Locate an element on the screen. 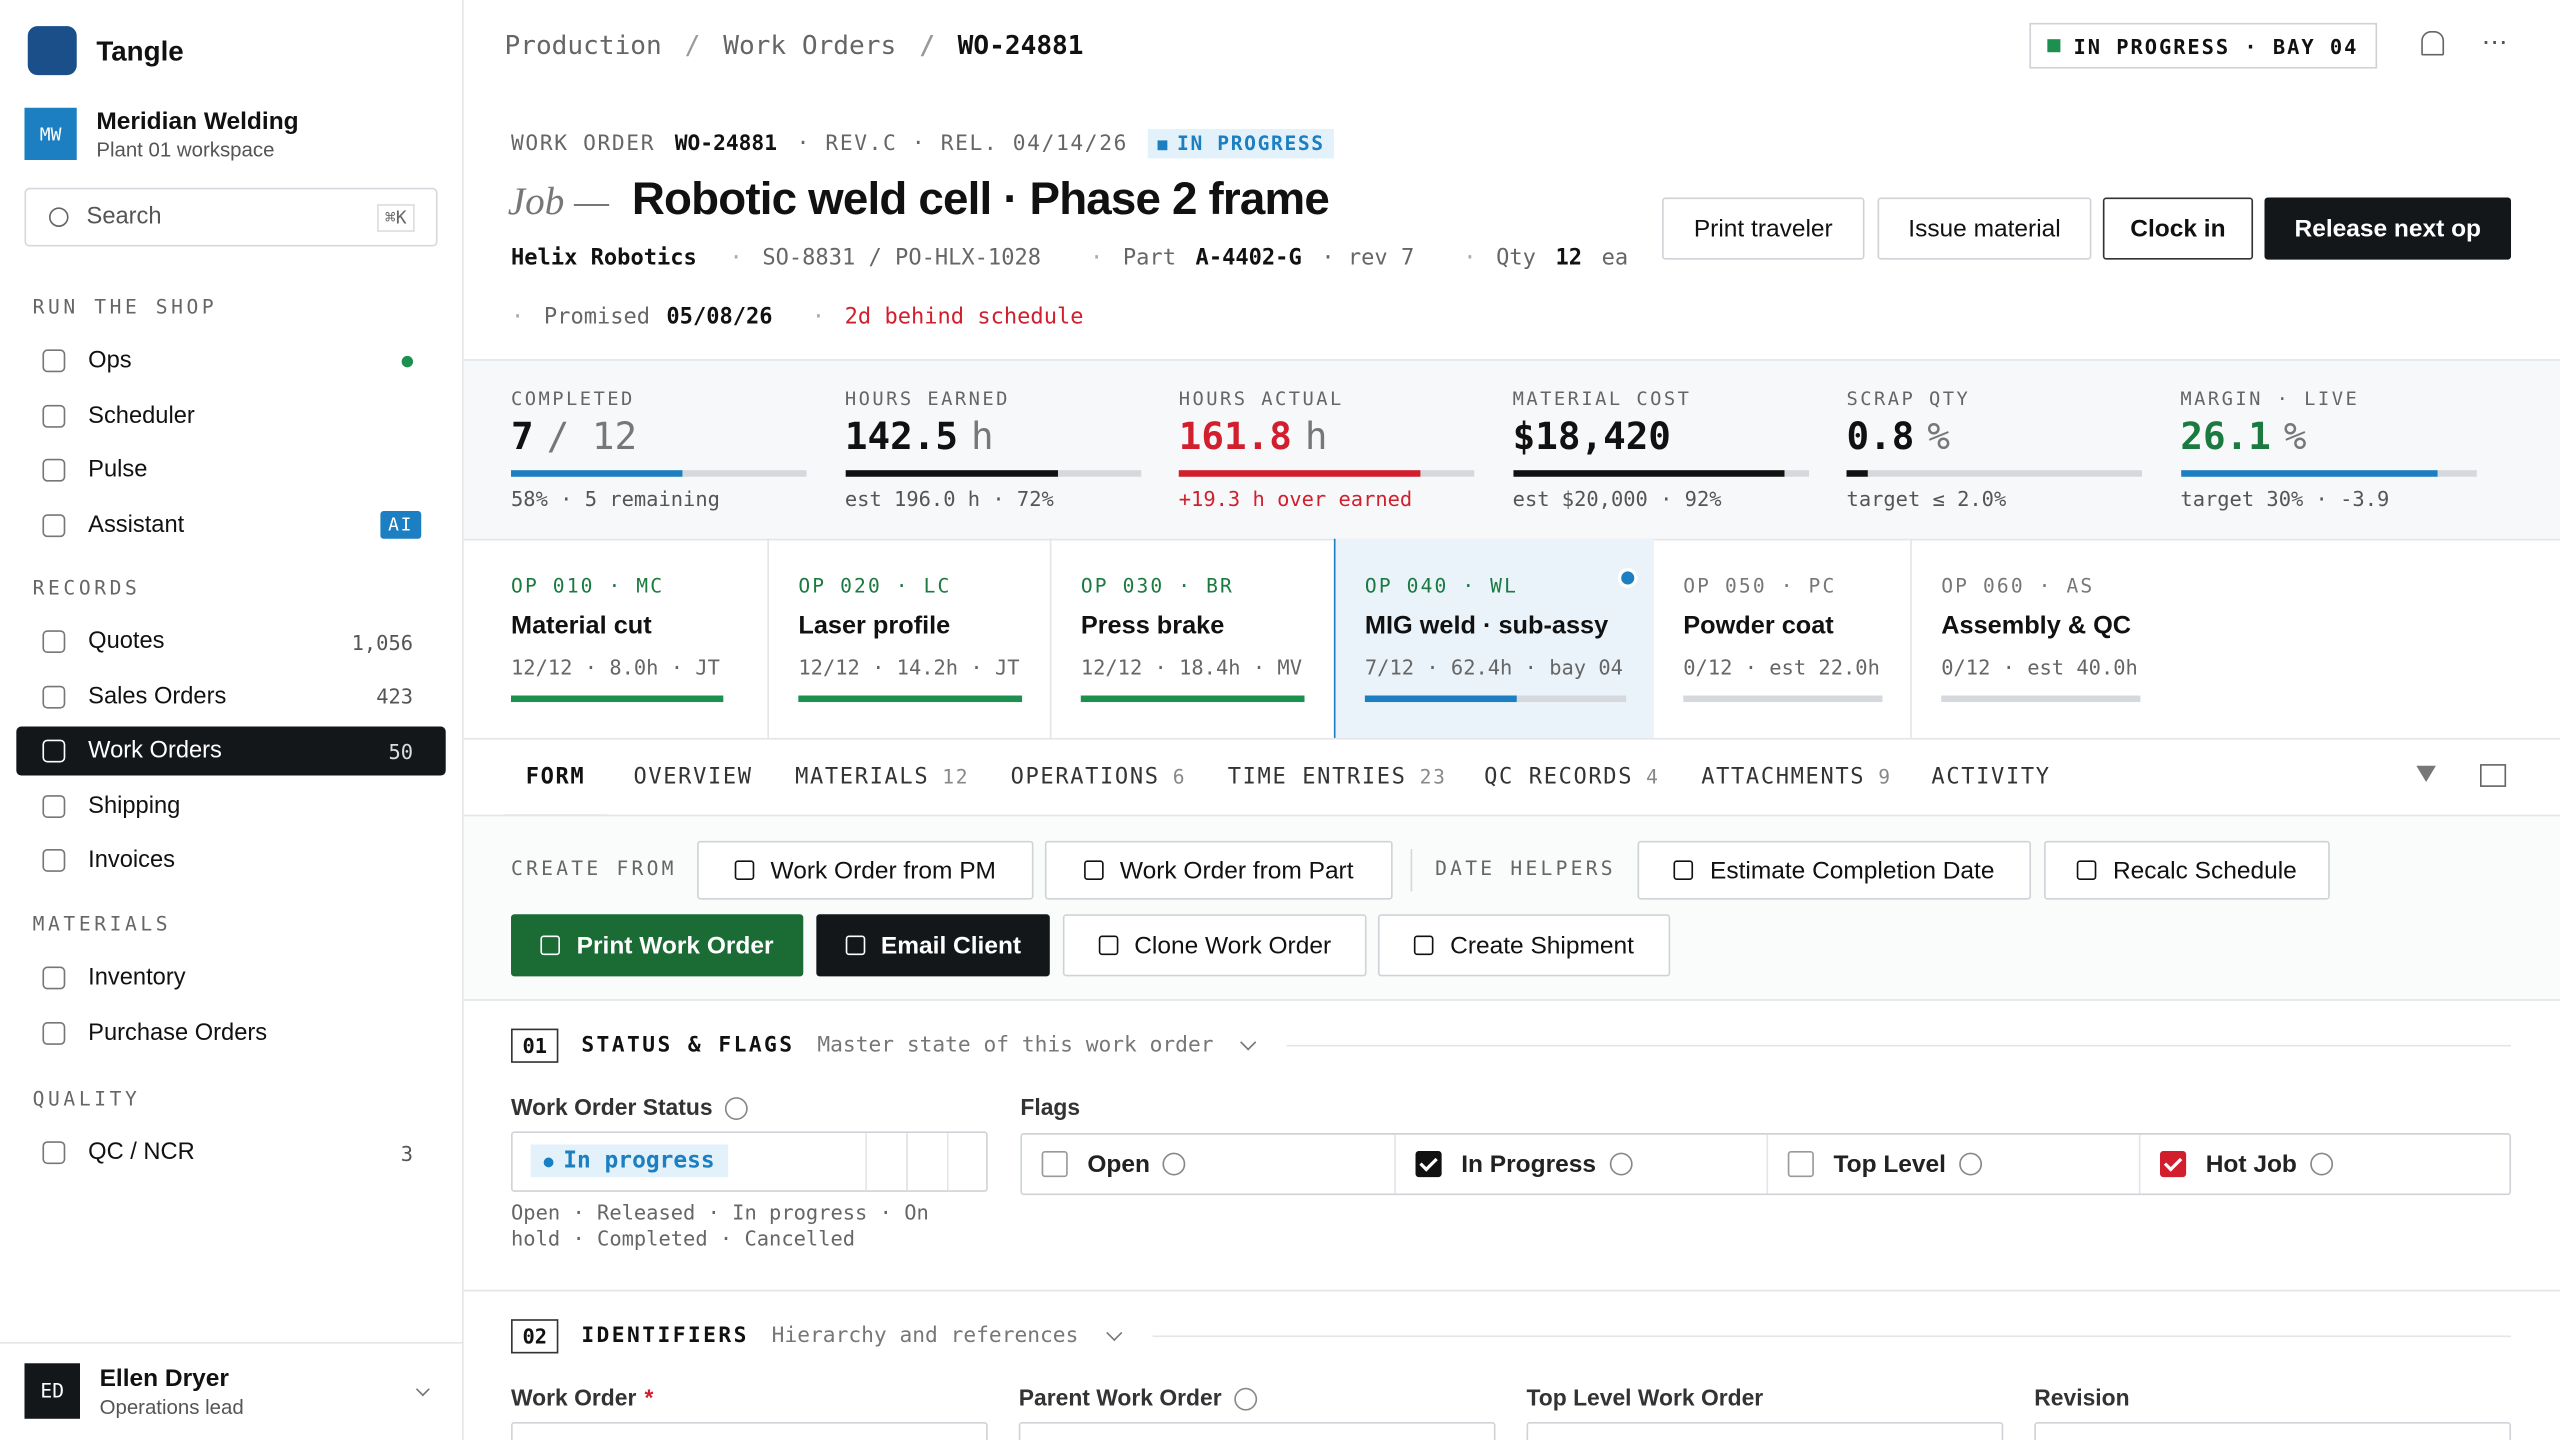  kpi: COMPLETED 7 / 12 58% · 5 remaining is located at coordinates (677, 449).